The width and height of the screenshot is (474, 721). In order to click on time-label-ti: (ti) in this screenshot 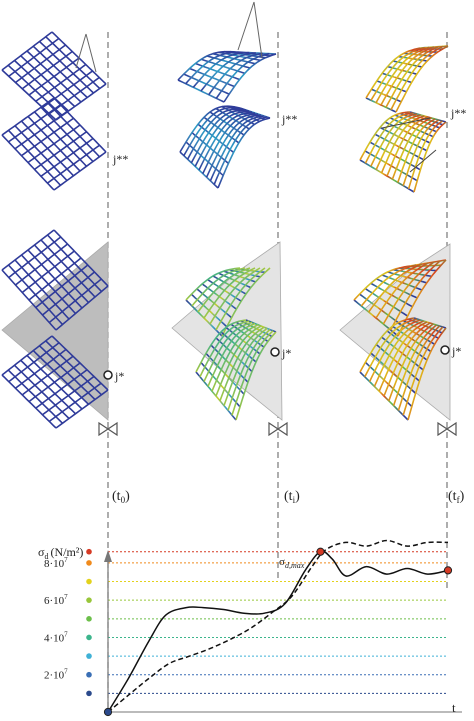, I will do `click(292, 497)`.